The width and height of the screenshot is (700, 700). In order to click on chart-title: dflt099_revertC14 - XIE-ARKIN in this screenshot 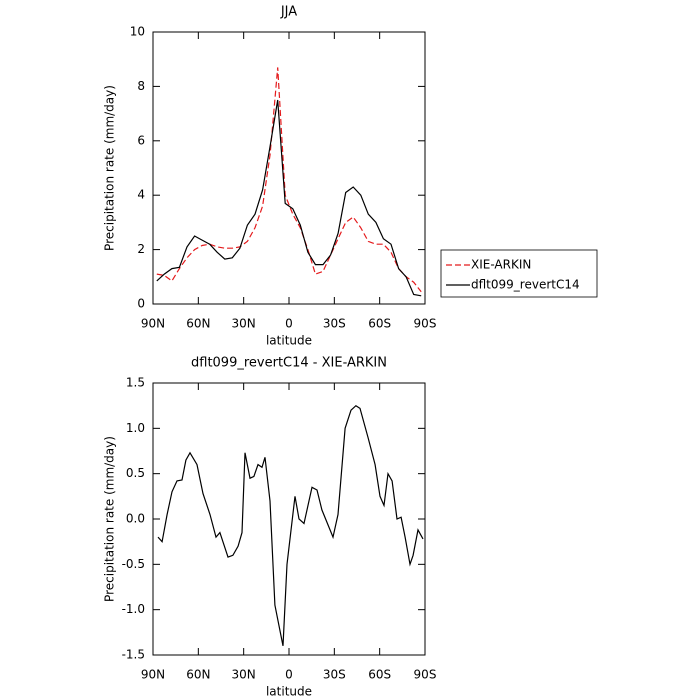, I will do `click(289, 363)`.